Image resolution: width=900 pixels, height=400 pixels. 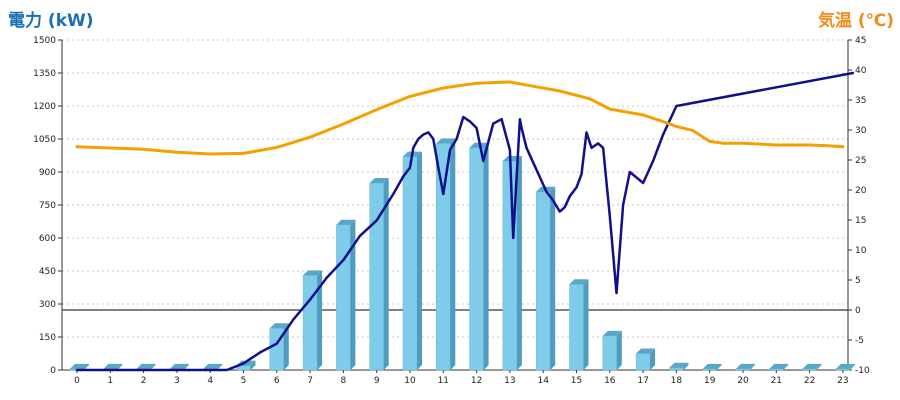 What do you see at coordinates (858, 311) in the screenshot?
I see `right-tick-label: 0` at bounding box center [858, 311].